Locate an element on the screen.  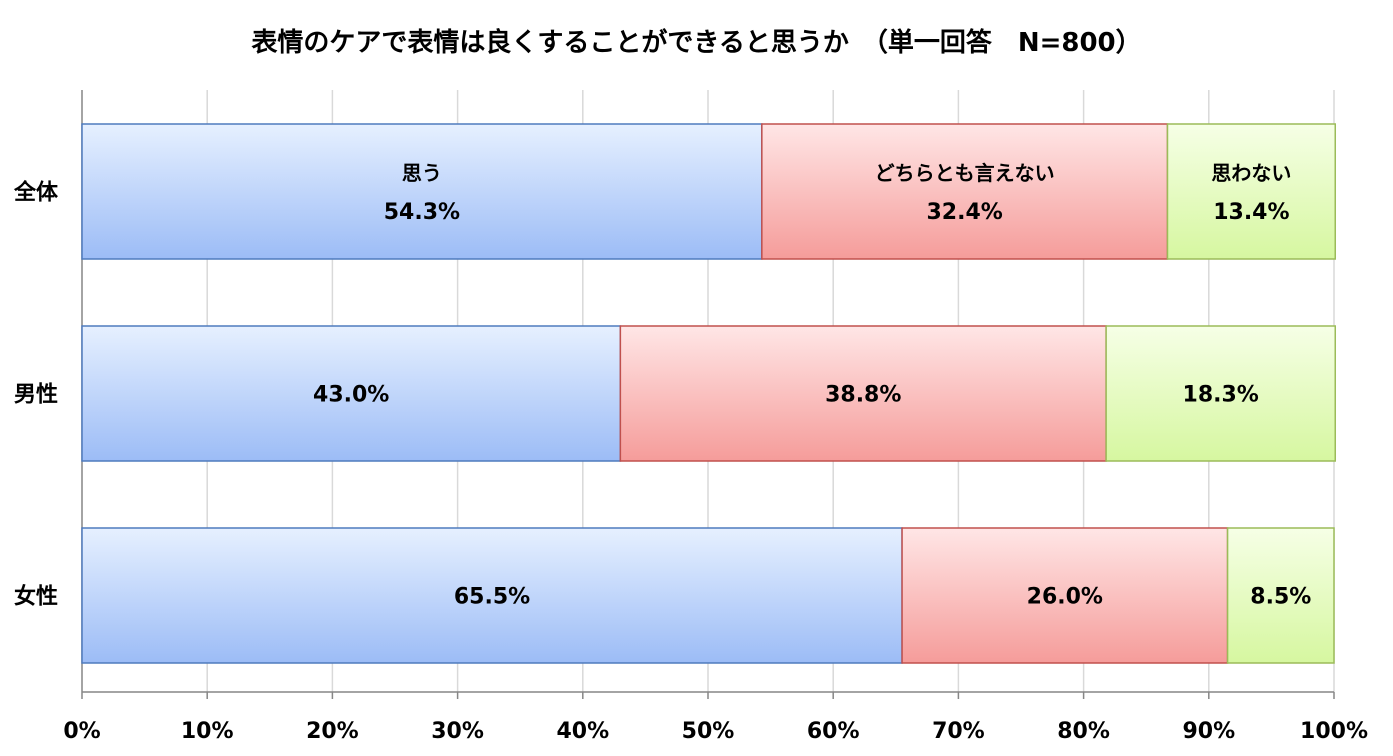
x-tick-label: 70% is located at coordinates (958, 731).